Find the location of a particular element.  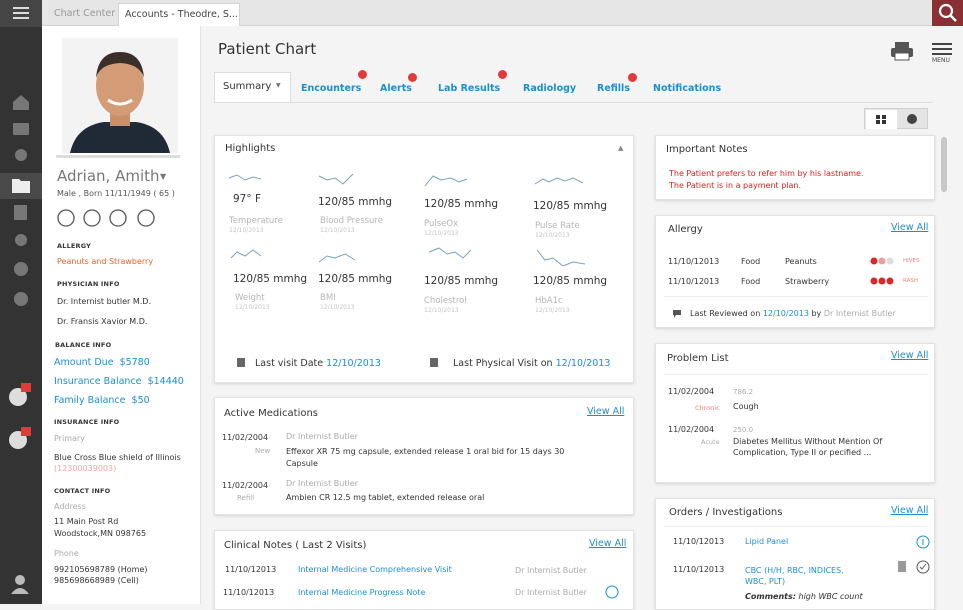

field-label: Address is located at coordinates (70, 506).